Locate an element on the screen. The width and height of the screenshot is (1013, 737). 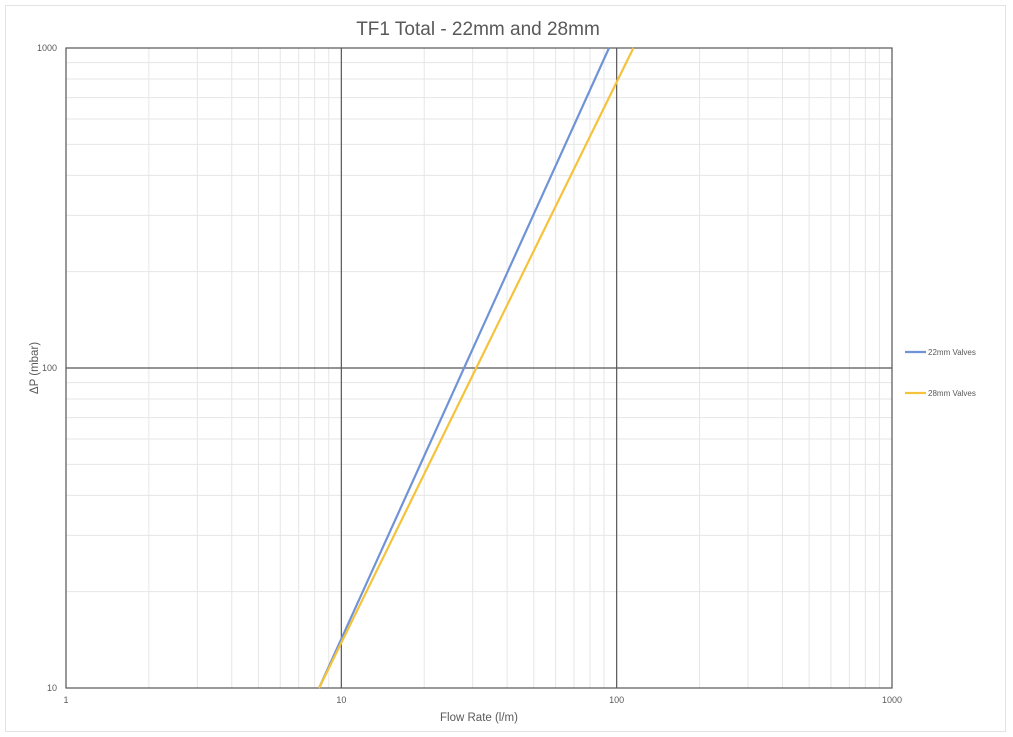
chart-title: TF1 Total - 22mm and 28mm is located at coordinates (478, 29).